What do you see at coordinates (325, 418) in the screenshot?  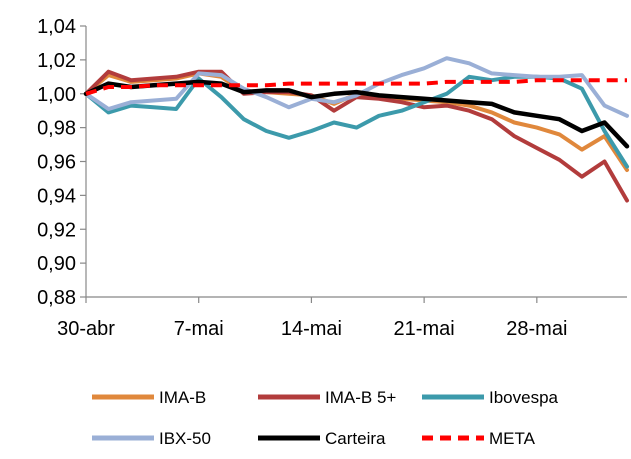 I see `legend: IMA-B IMA-B 5+ Ibovespa IBX-50 Carteira META` at bounding box center [325, 418].